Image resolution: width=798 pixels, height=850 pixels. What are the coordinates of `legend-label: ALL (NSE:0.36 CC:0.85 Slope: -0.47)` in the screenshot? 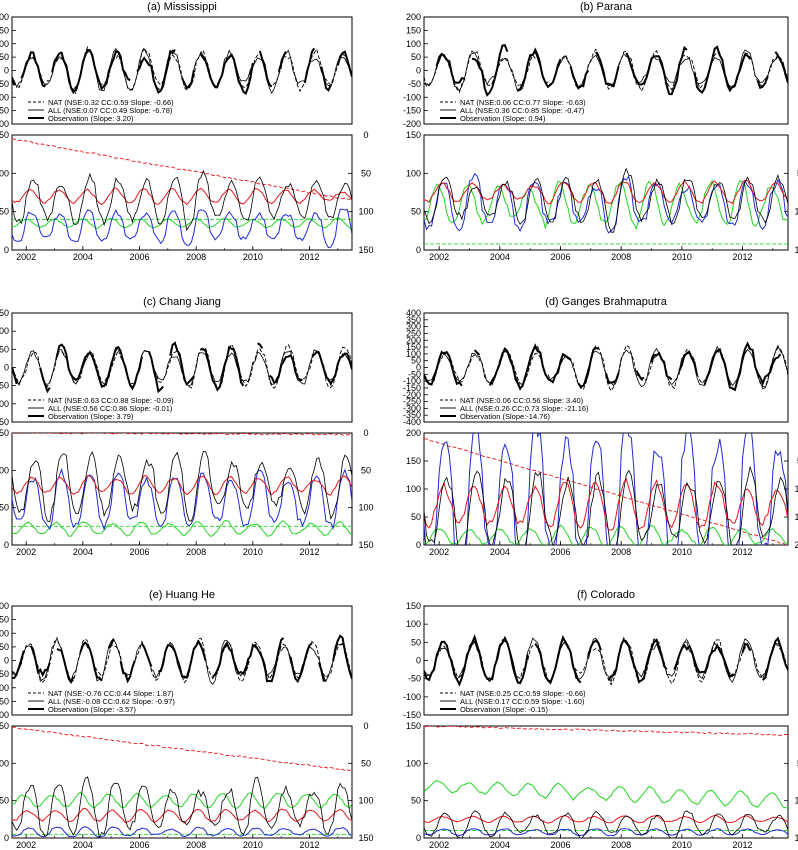 It's located at (522, 110).